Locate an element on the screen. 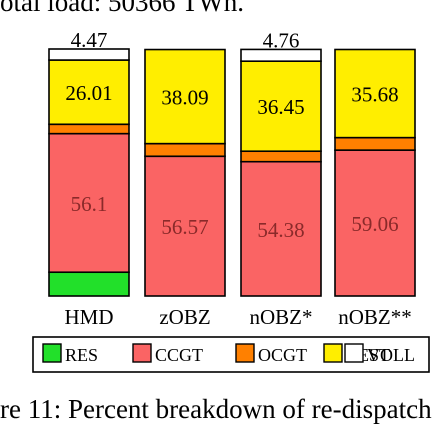 This screenshot has height=425, width=438. bar-segment-nobz-ccgt is located at coordinates (375, 223).